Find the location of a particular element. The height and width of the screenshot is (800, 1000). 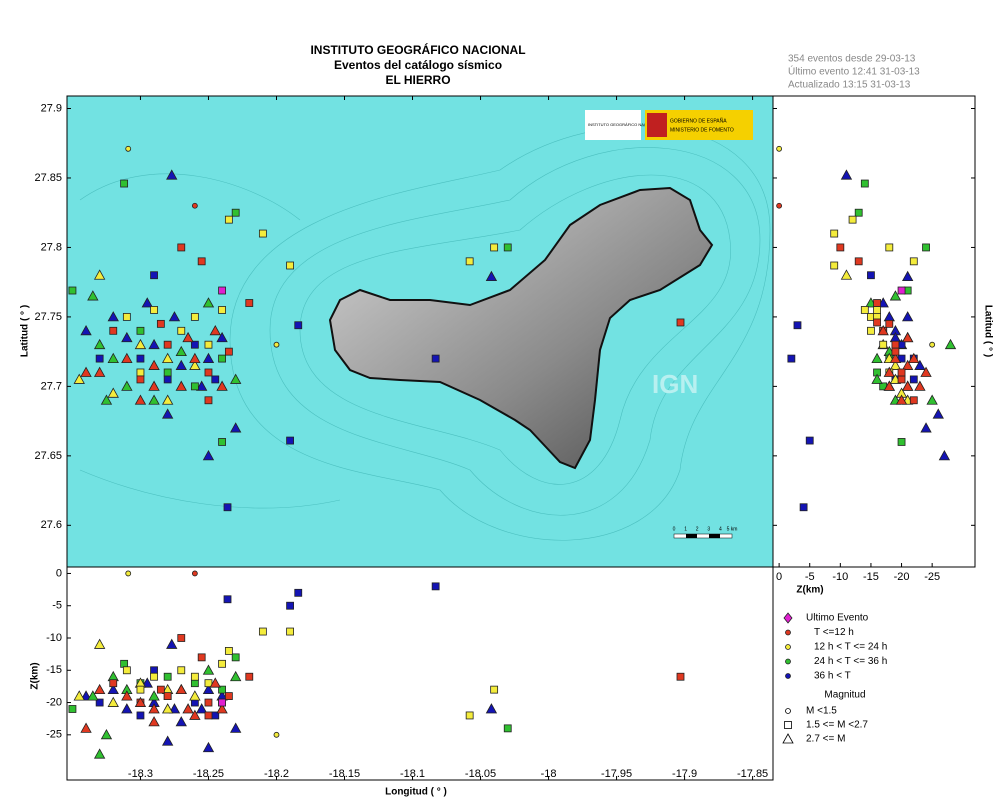

info-line: Último evento 12:41 31-03-13 is located at coordinates (854, 71).